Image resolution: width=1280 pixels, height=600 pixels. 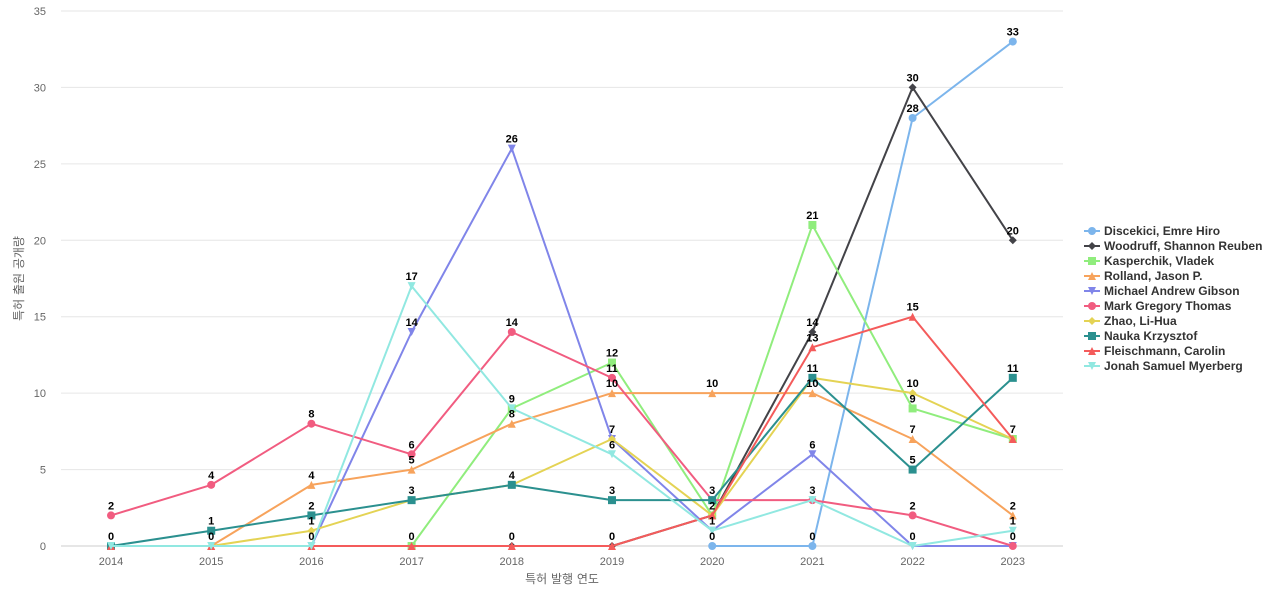 What do you see at coordinates (1130, 321) in the screenshot?
I see `legend-item: Zhao, Li-Hua` at bounding box center [1130, 321].